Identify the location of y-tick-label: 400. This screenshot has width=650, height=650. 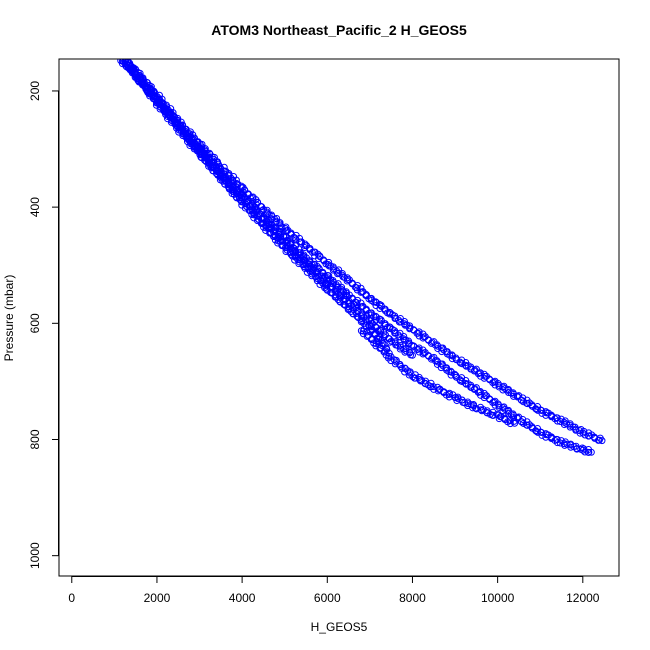
(35, 207).